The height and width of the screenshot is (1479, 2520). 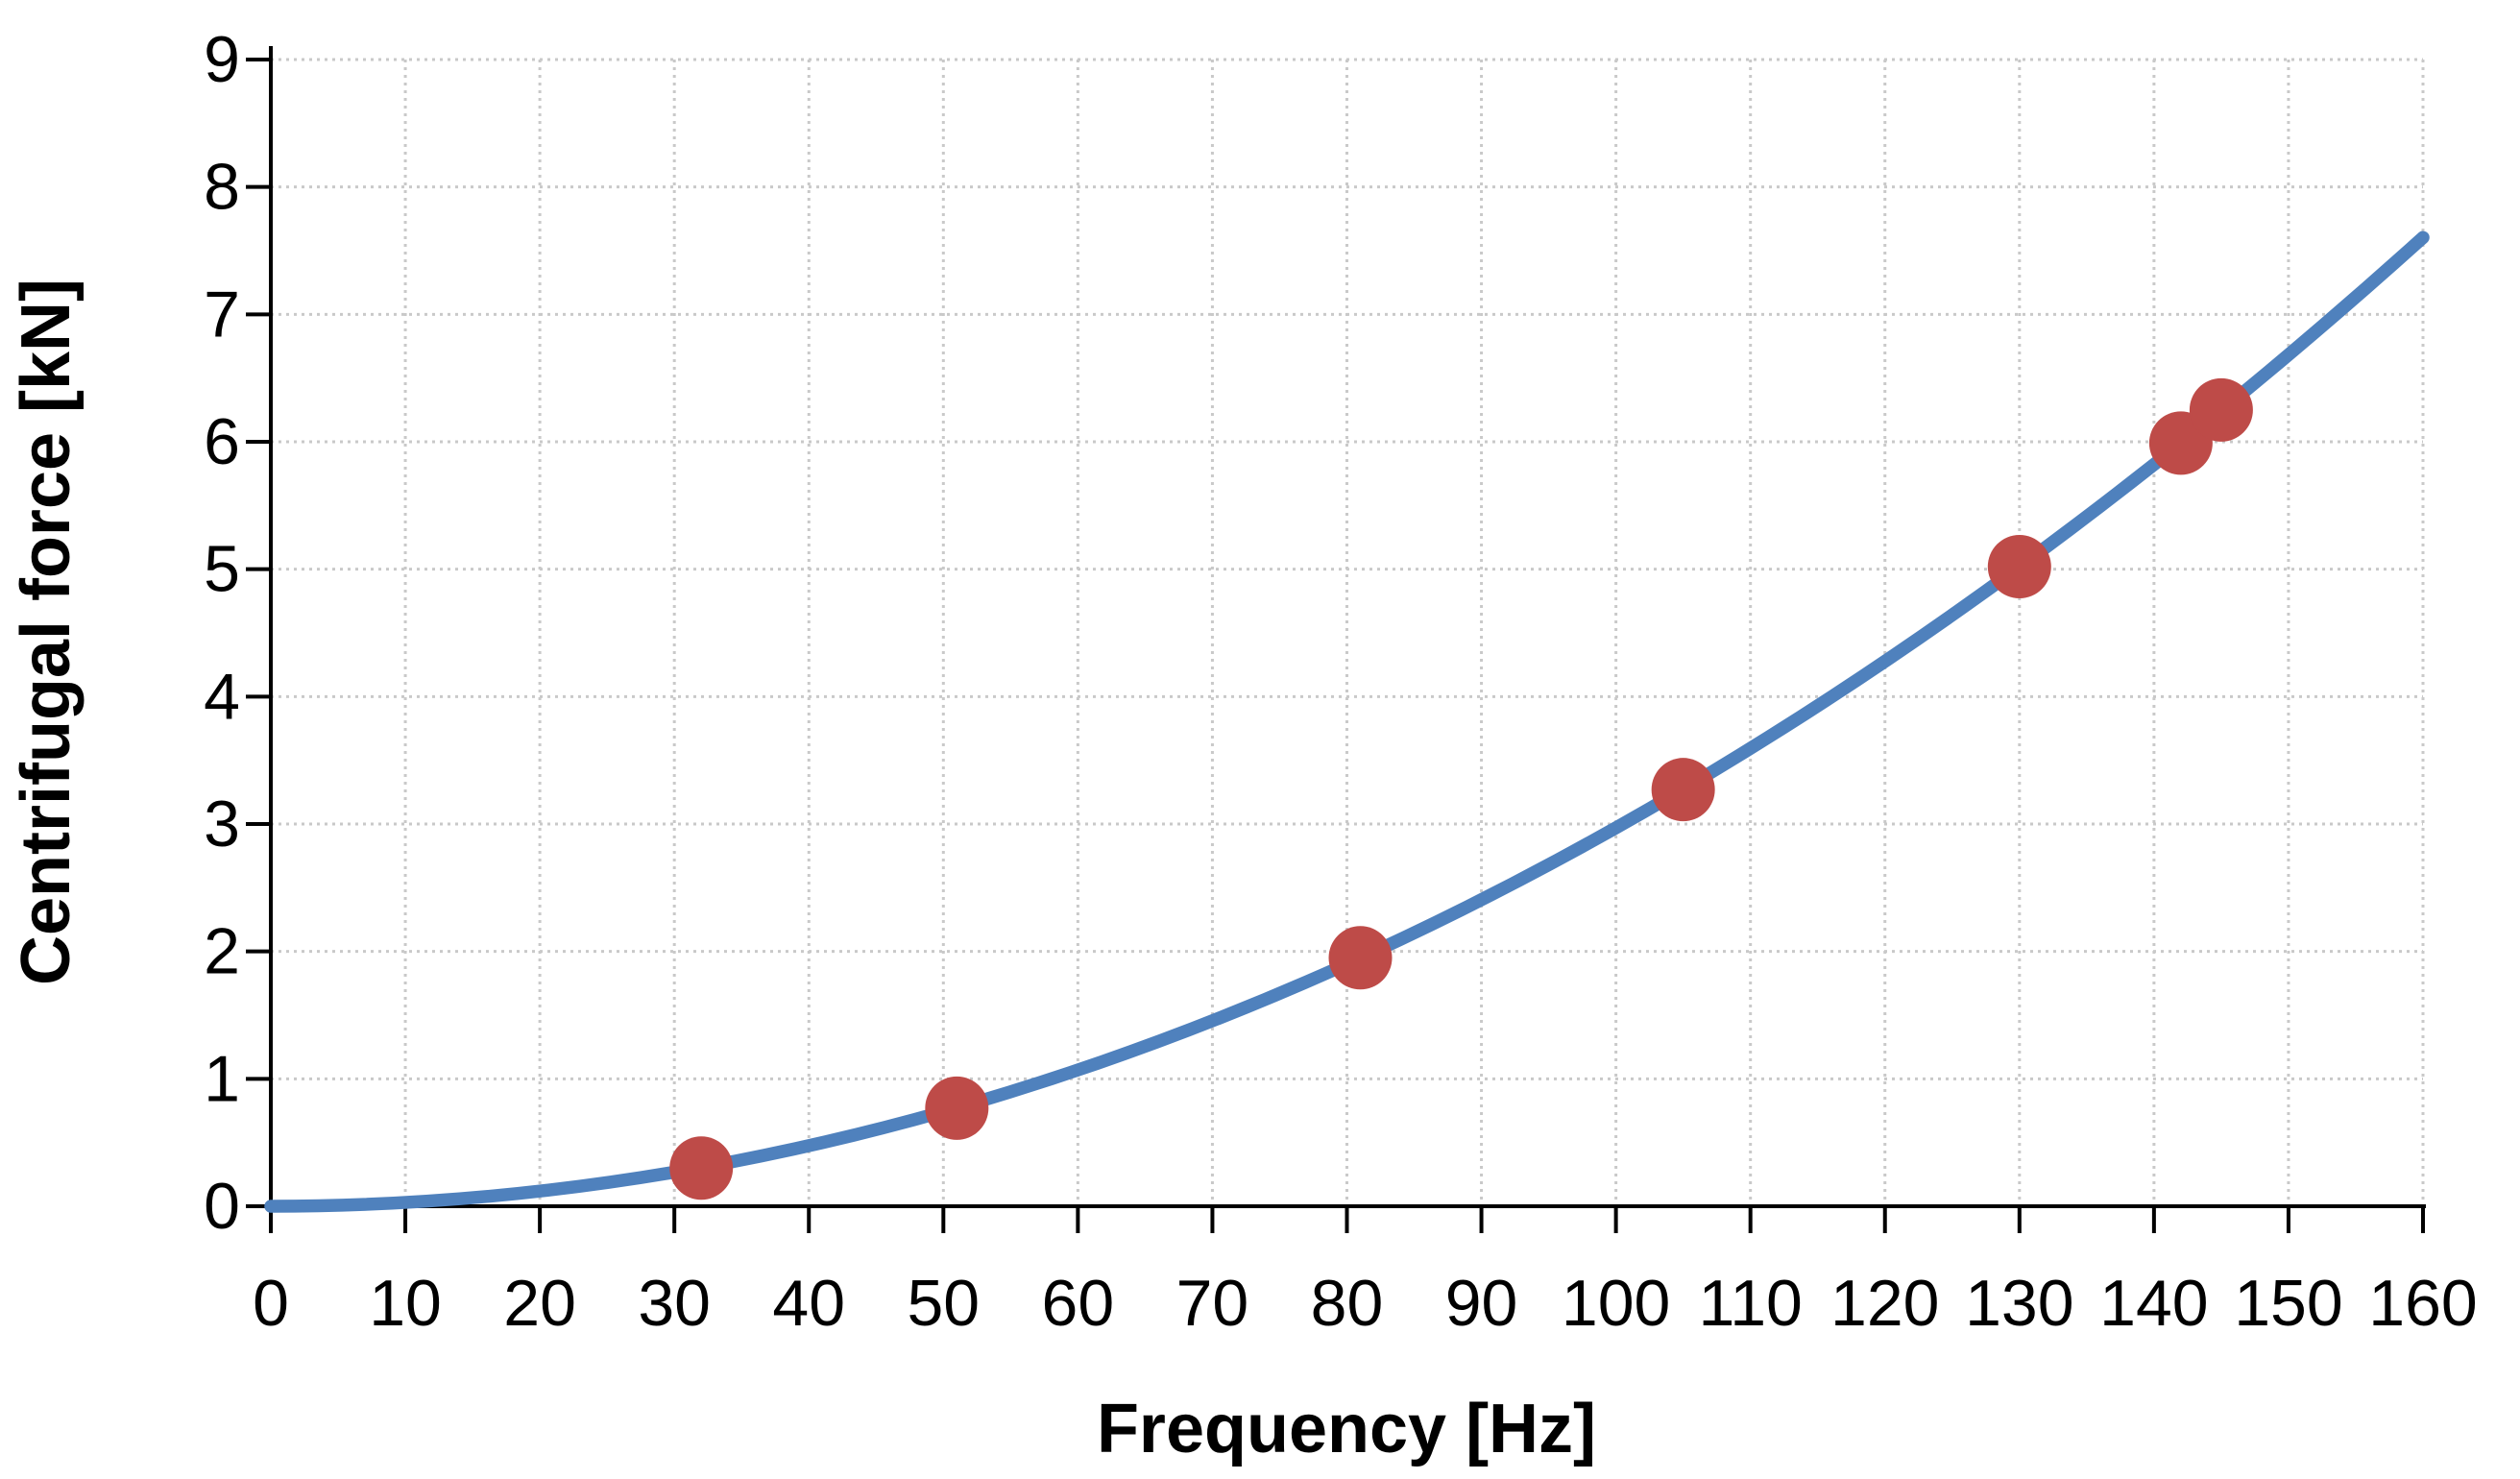 What do you see at coordinates (222, 441) in the screenshot?
I see `y-tick-label: 6` at bounding box center [222, 441].